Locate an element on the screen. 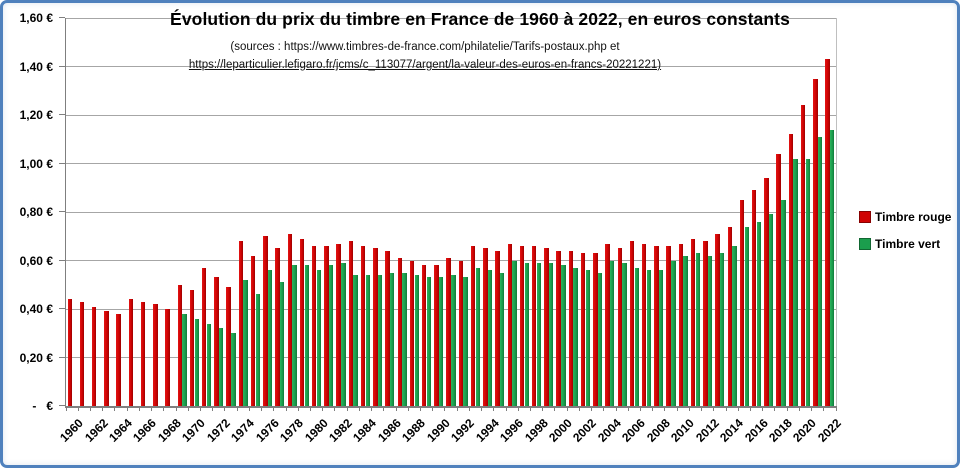  x-tick-label: 2018 is located at coordinates (780, 430).